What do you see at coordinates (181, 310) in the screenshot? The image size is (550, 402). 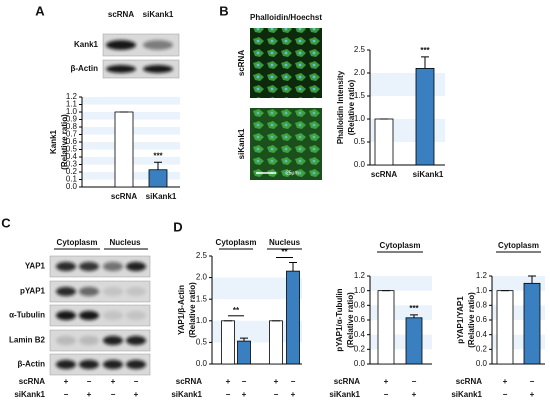 I see `y-axis-label: YAP1/β-Actin` at bounding box center [181, 310].